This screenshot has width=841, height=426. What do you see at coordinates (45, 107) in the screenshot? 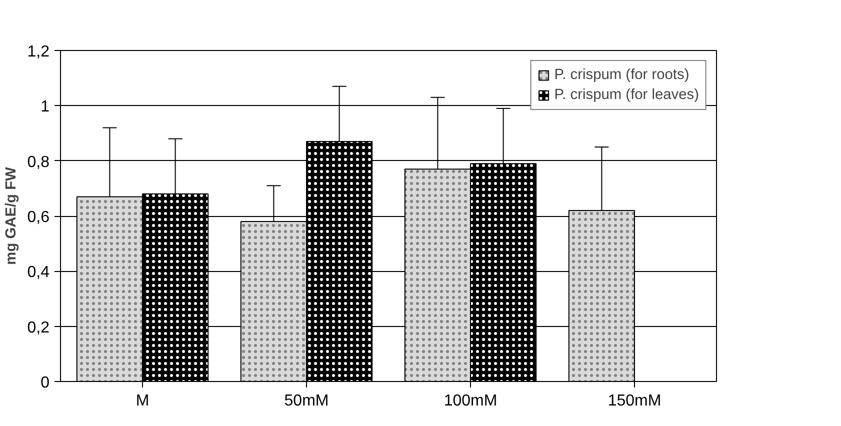
I see `y-tick-label: 1` at bounding box center [45, 107].